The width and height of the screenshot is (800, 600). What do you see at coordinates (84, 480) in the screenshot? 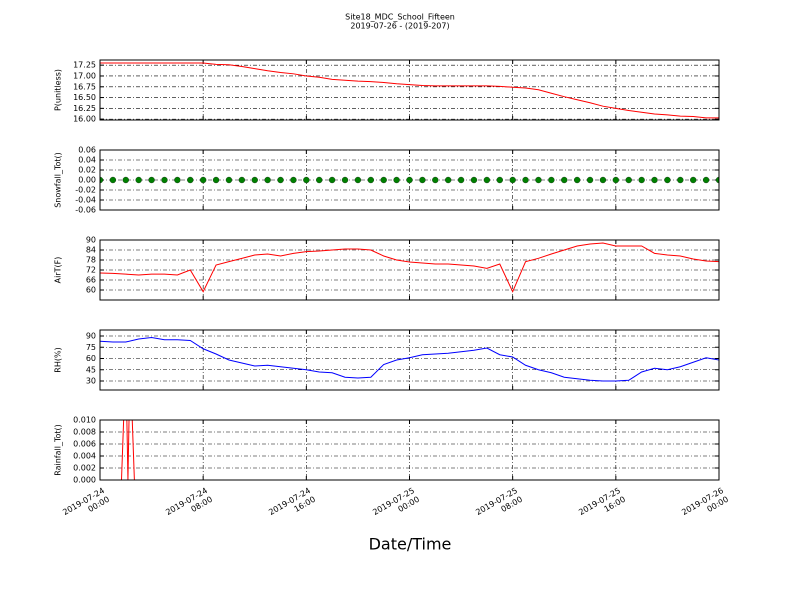
I see `y-tick-label: 0.000` at bounding box center [84, 480].